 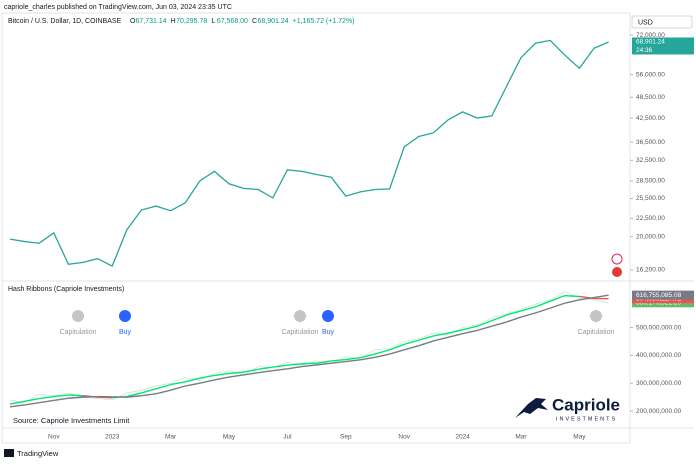 What do you see at coordinates (173, 21) in the screenshot?
I see `ohlc-key: H` at bounding box center [173, 21].